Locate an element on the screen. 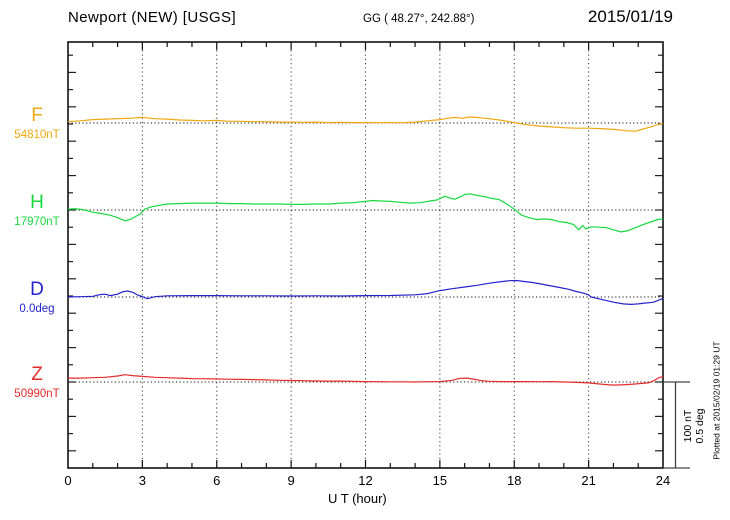  trace-F is located at coordinates (365, 124).